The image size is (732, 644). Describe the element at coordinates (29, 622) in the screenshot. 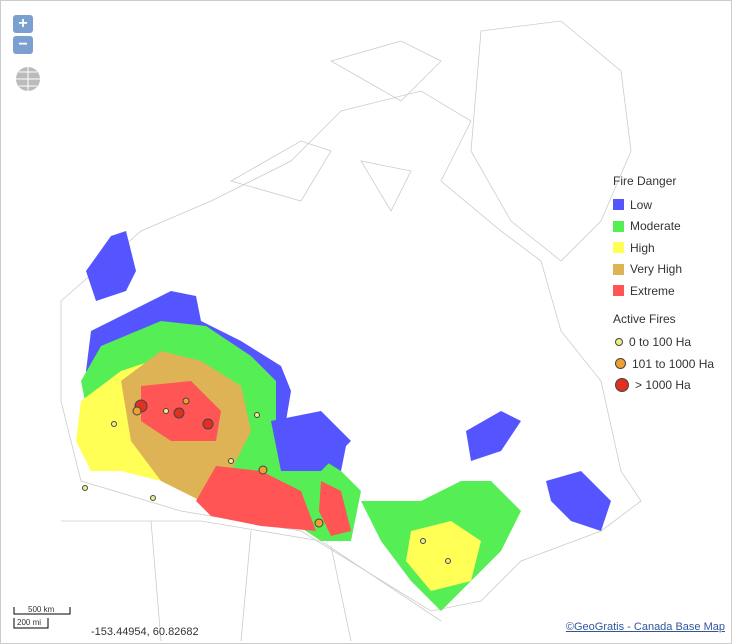

I see `scale-mi: 200 mi` at that location.